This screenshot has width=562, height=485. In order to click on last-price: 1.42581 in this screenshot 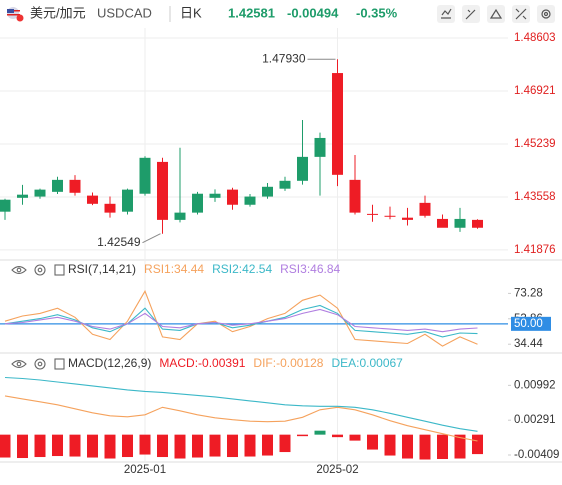, I will do `click(251, 12)`.